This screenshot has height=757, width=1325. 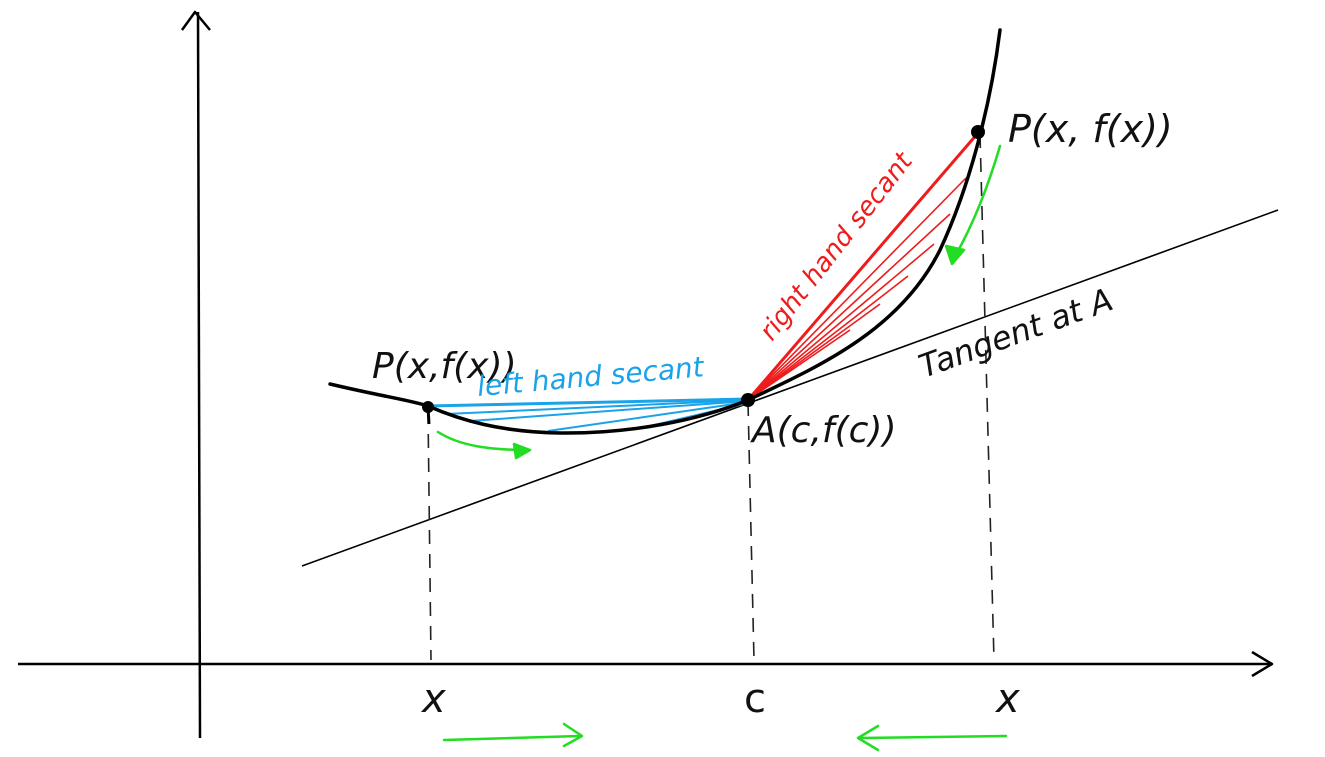 What do you see at coordinates (1007, 699) in the screenshot?
I see `tick-right-x-label: x` at bounding box center [1007, 699].